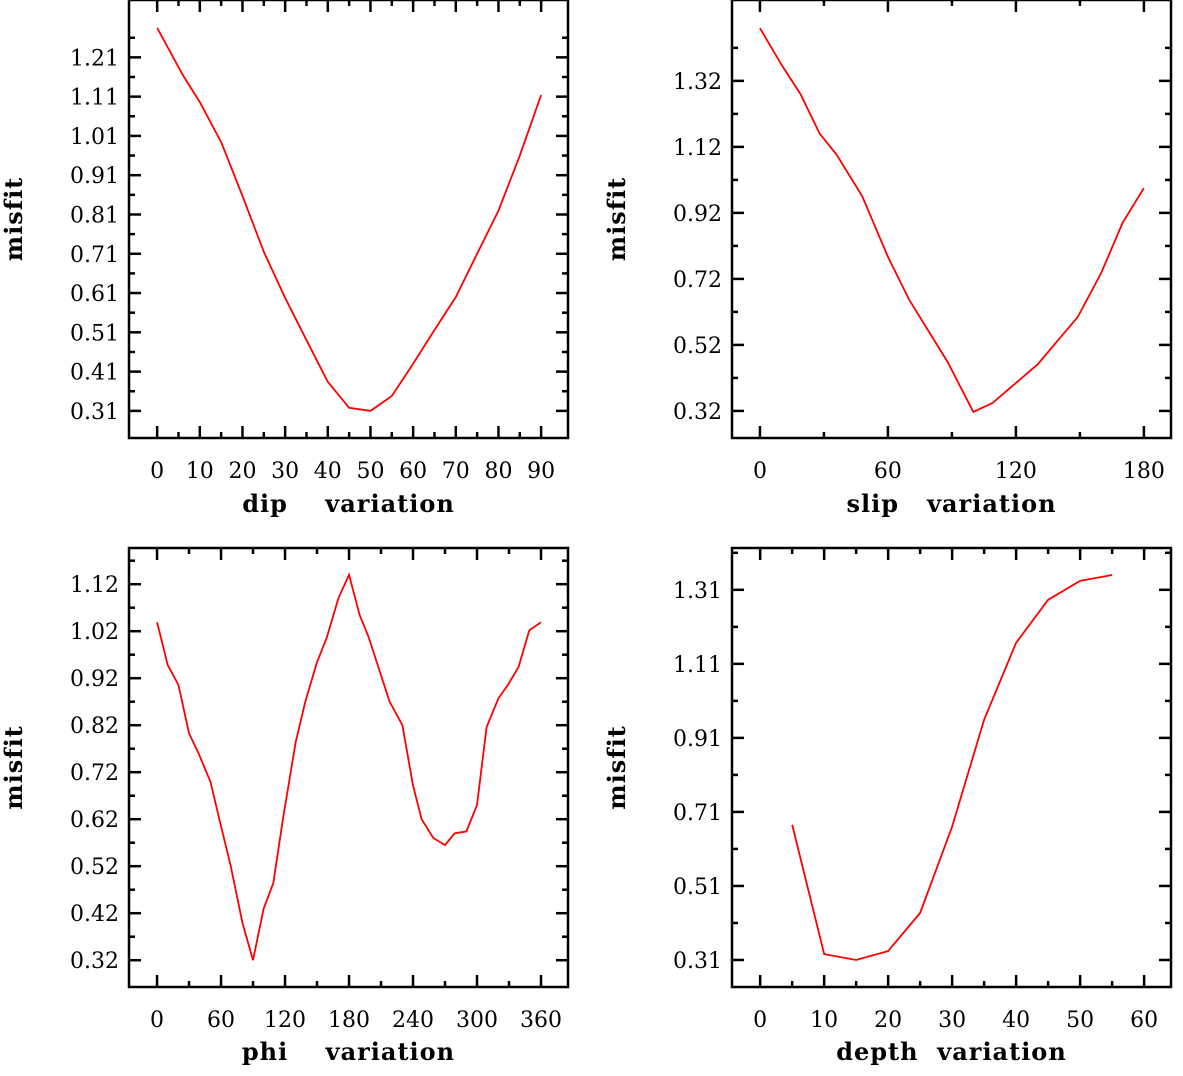 The image size is (1183, 1076). What do you see at coordinates (498, 471) in the screenshot?
I see `x-tick-label: 80` at bounding box center [498, 471].